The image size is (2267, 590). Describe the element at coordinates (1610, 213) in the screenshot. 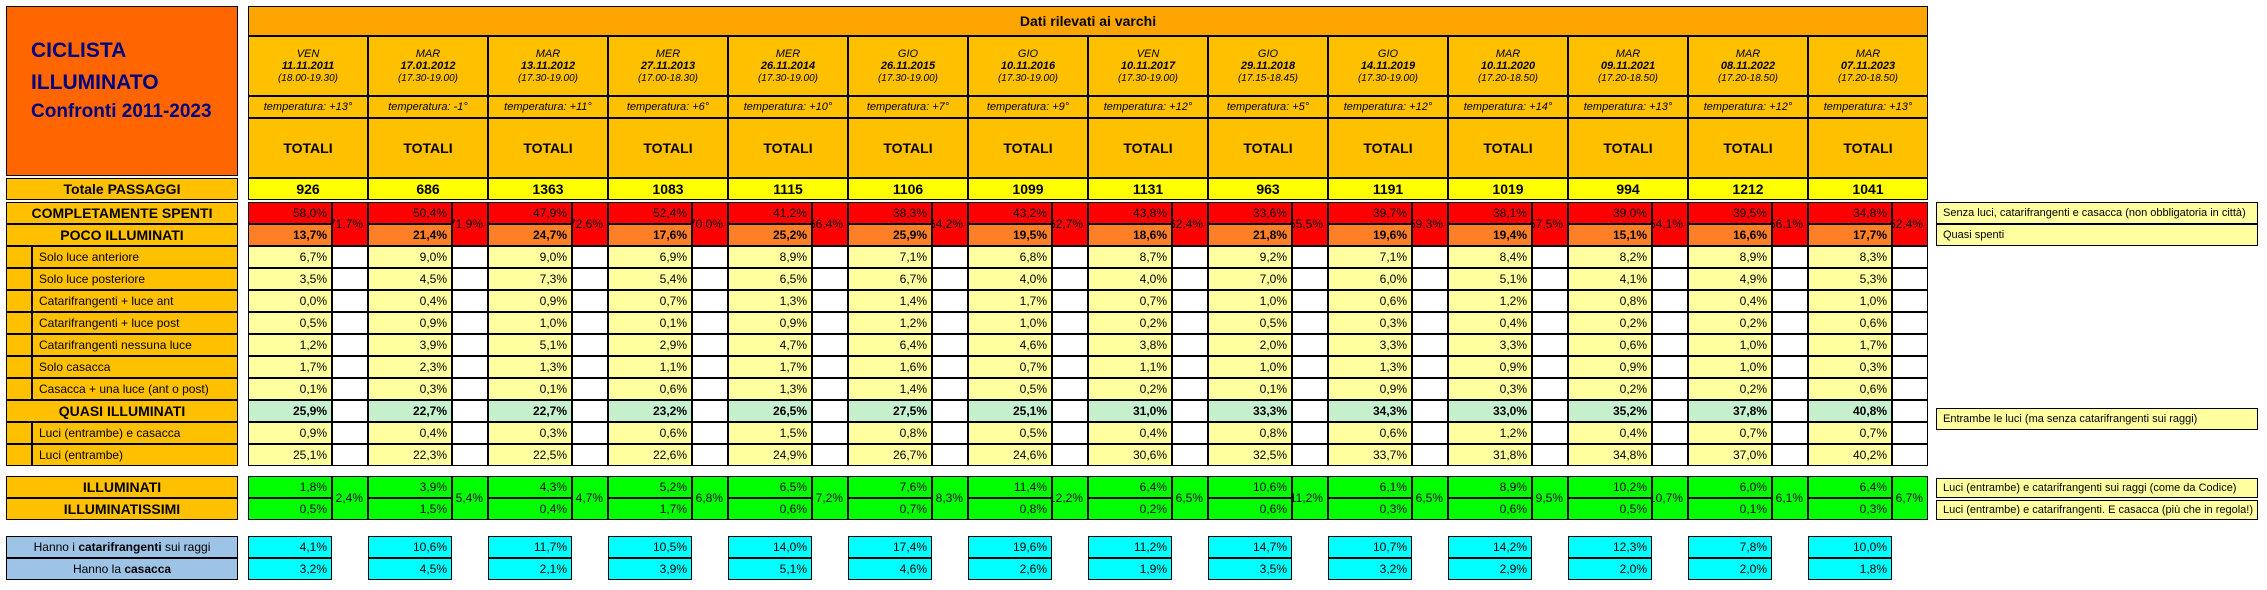

I see `spenti-value: 39,0%` at that location.